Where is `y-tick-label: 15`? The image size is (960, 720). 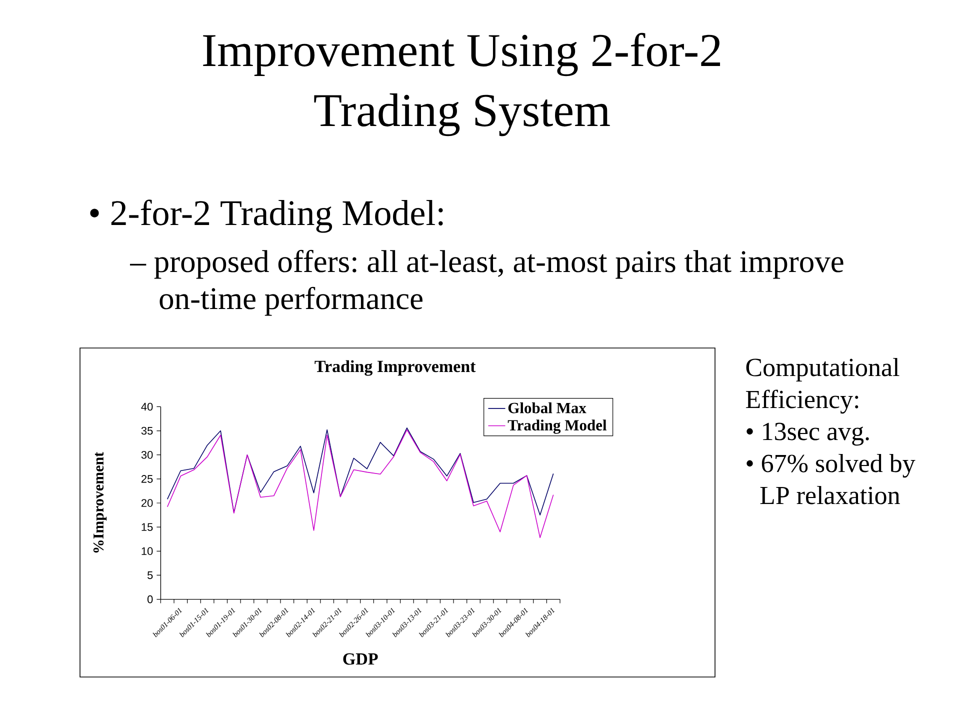 y-tick-label: 15 is located at coordinates (147, 527).